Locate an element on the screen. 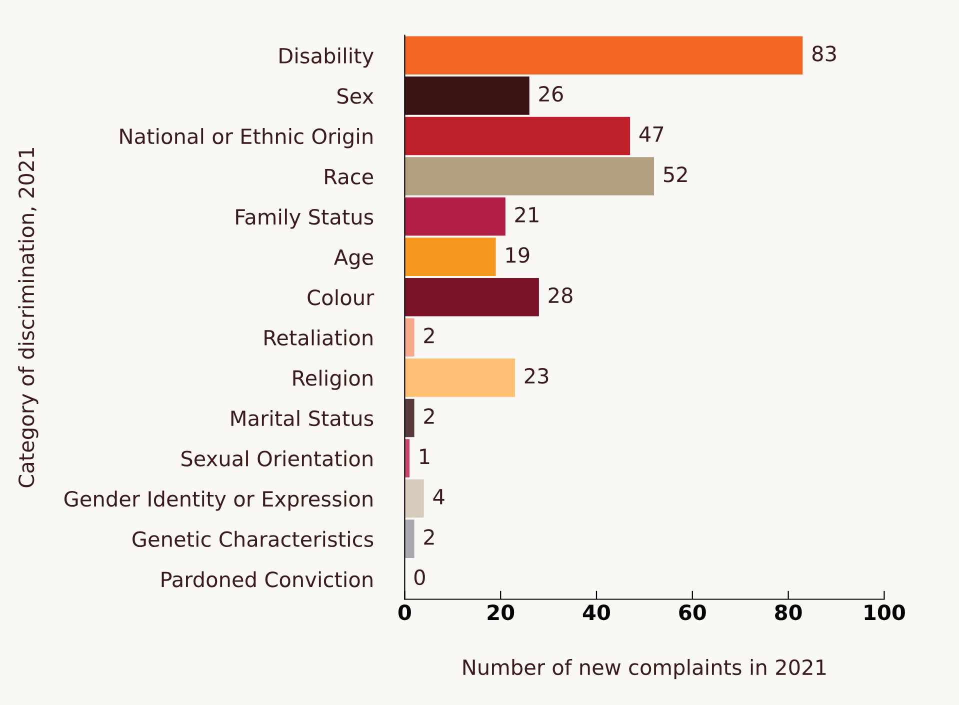  data-label: 26 is located at coordinates (551, 94).